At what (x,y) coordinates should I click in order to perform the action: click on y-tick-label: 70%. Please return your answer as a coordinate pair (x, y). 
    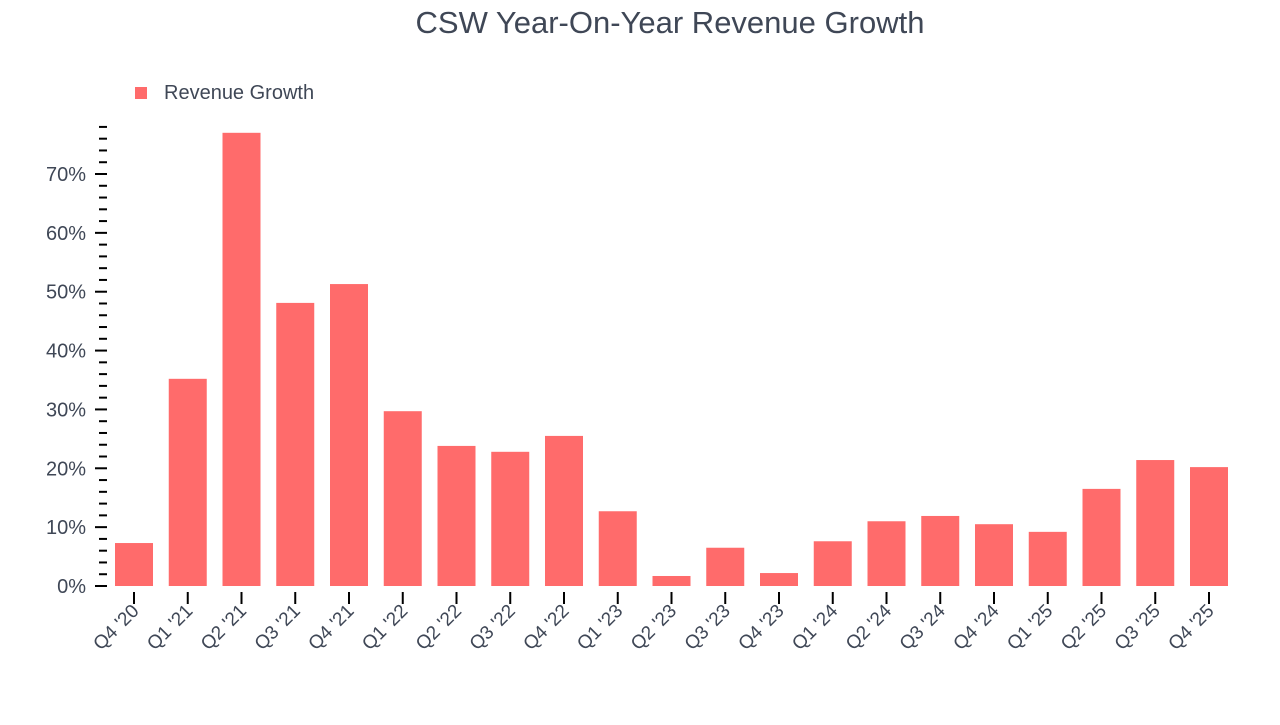
    Looking at the image, I should click on (66, 175).